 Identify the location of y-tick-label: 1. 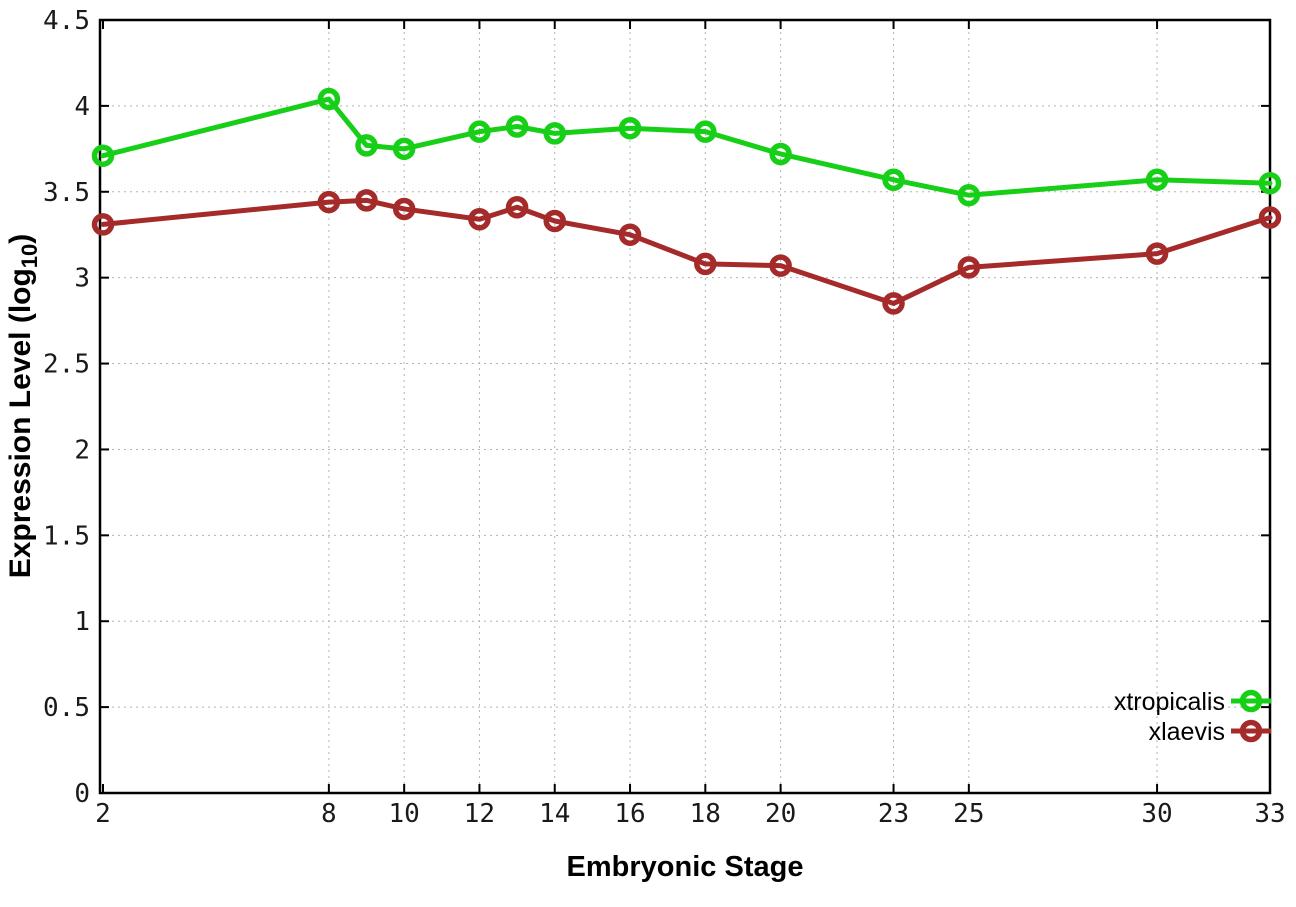
(82, 622).